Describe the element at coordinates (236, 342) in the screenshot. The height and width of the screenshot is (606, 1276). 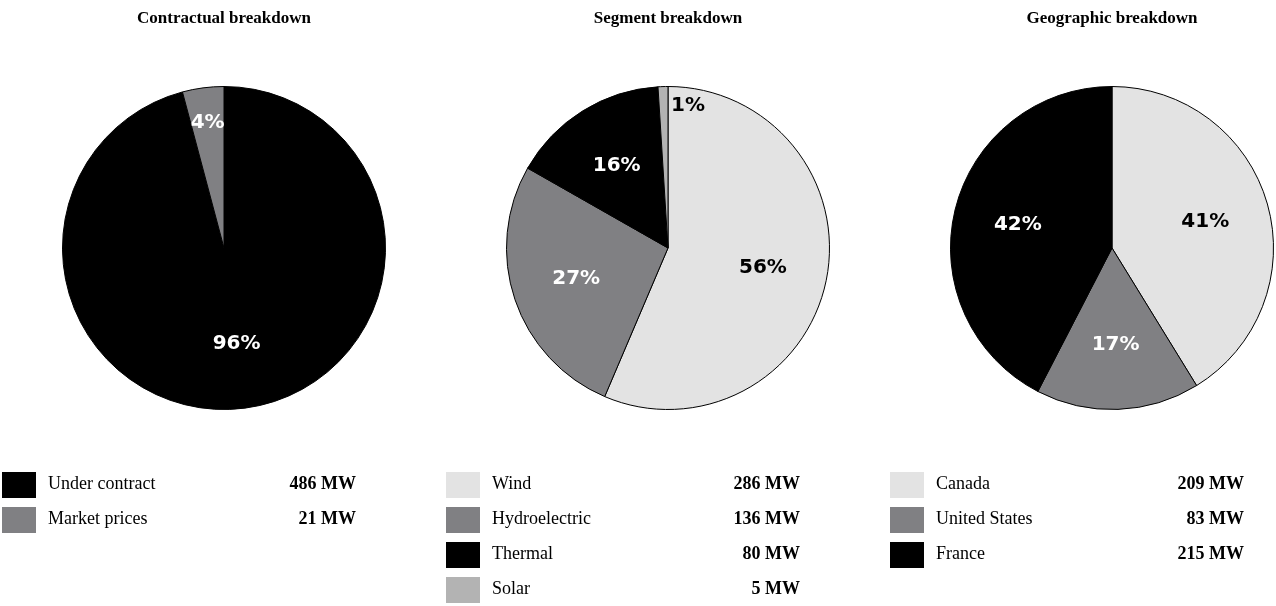
I see `text: 96%` at that location.